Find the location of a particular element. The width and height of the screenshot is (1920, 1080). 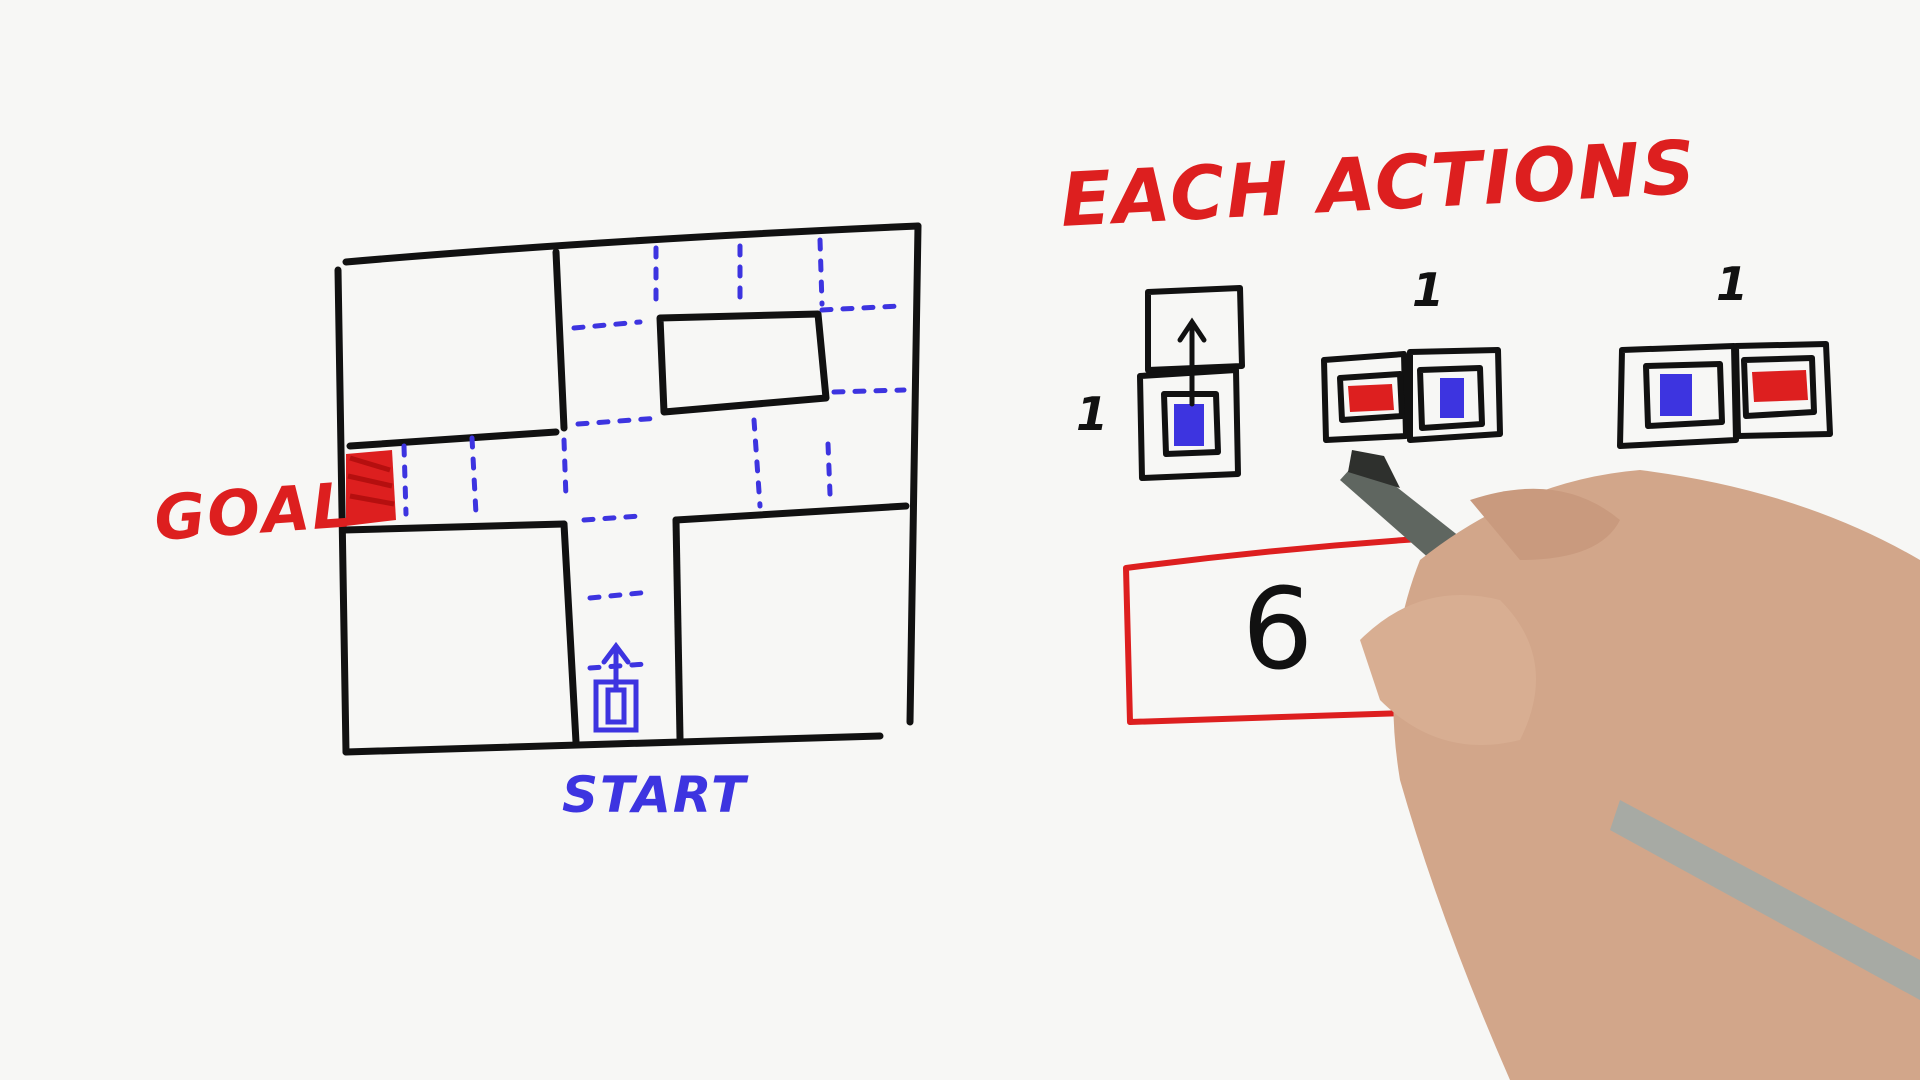

turn-left-cost-label: 1 is located at coordinates (1429, 290).